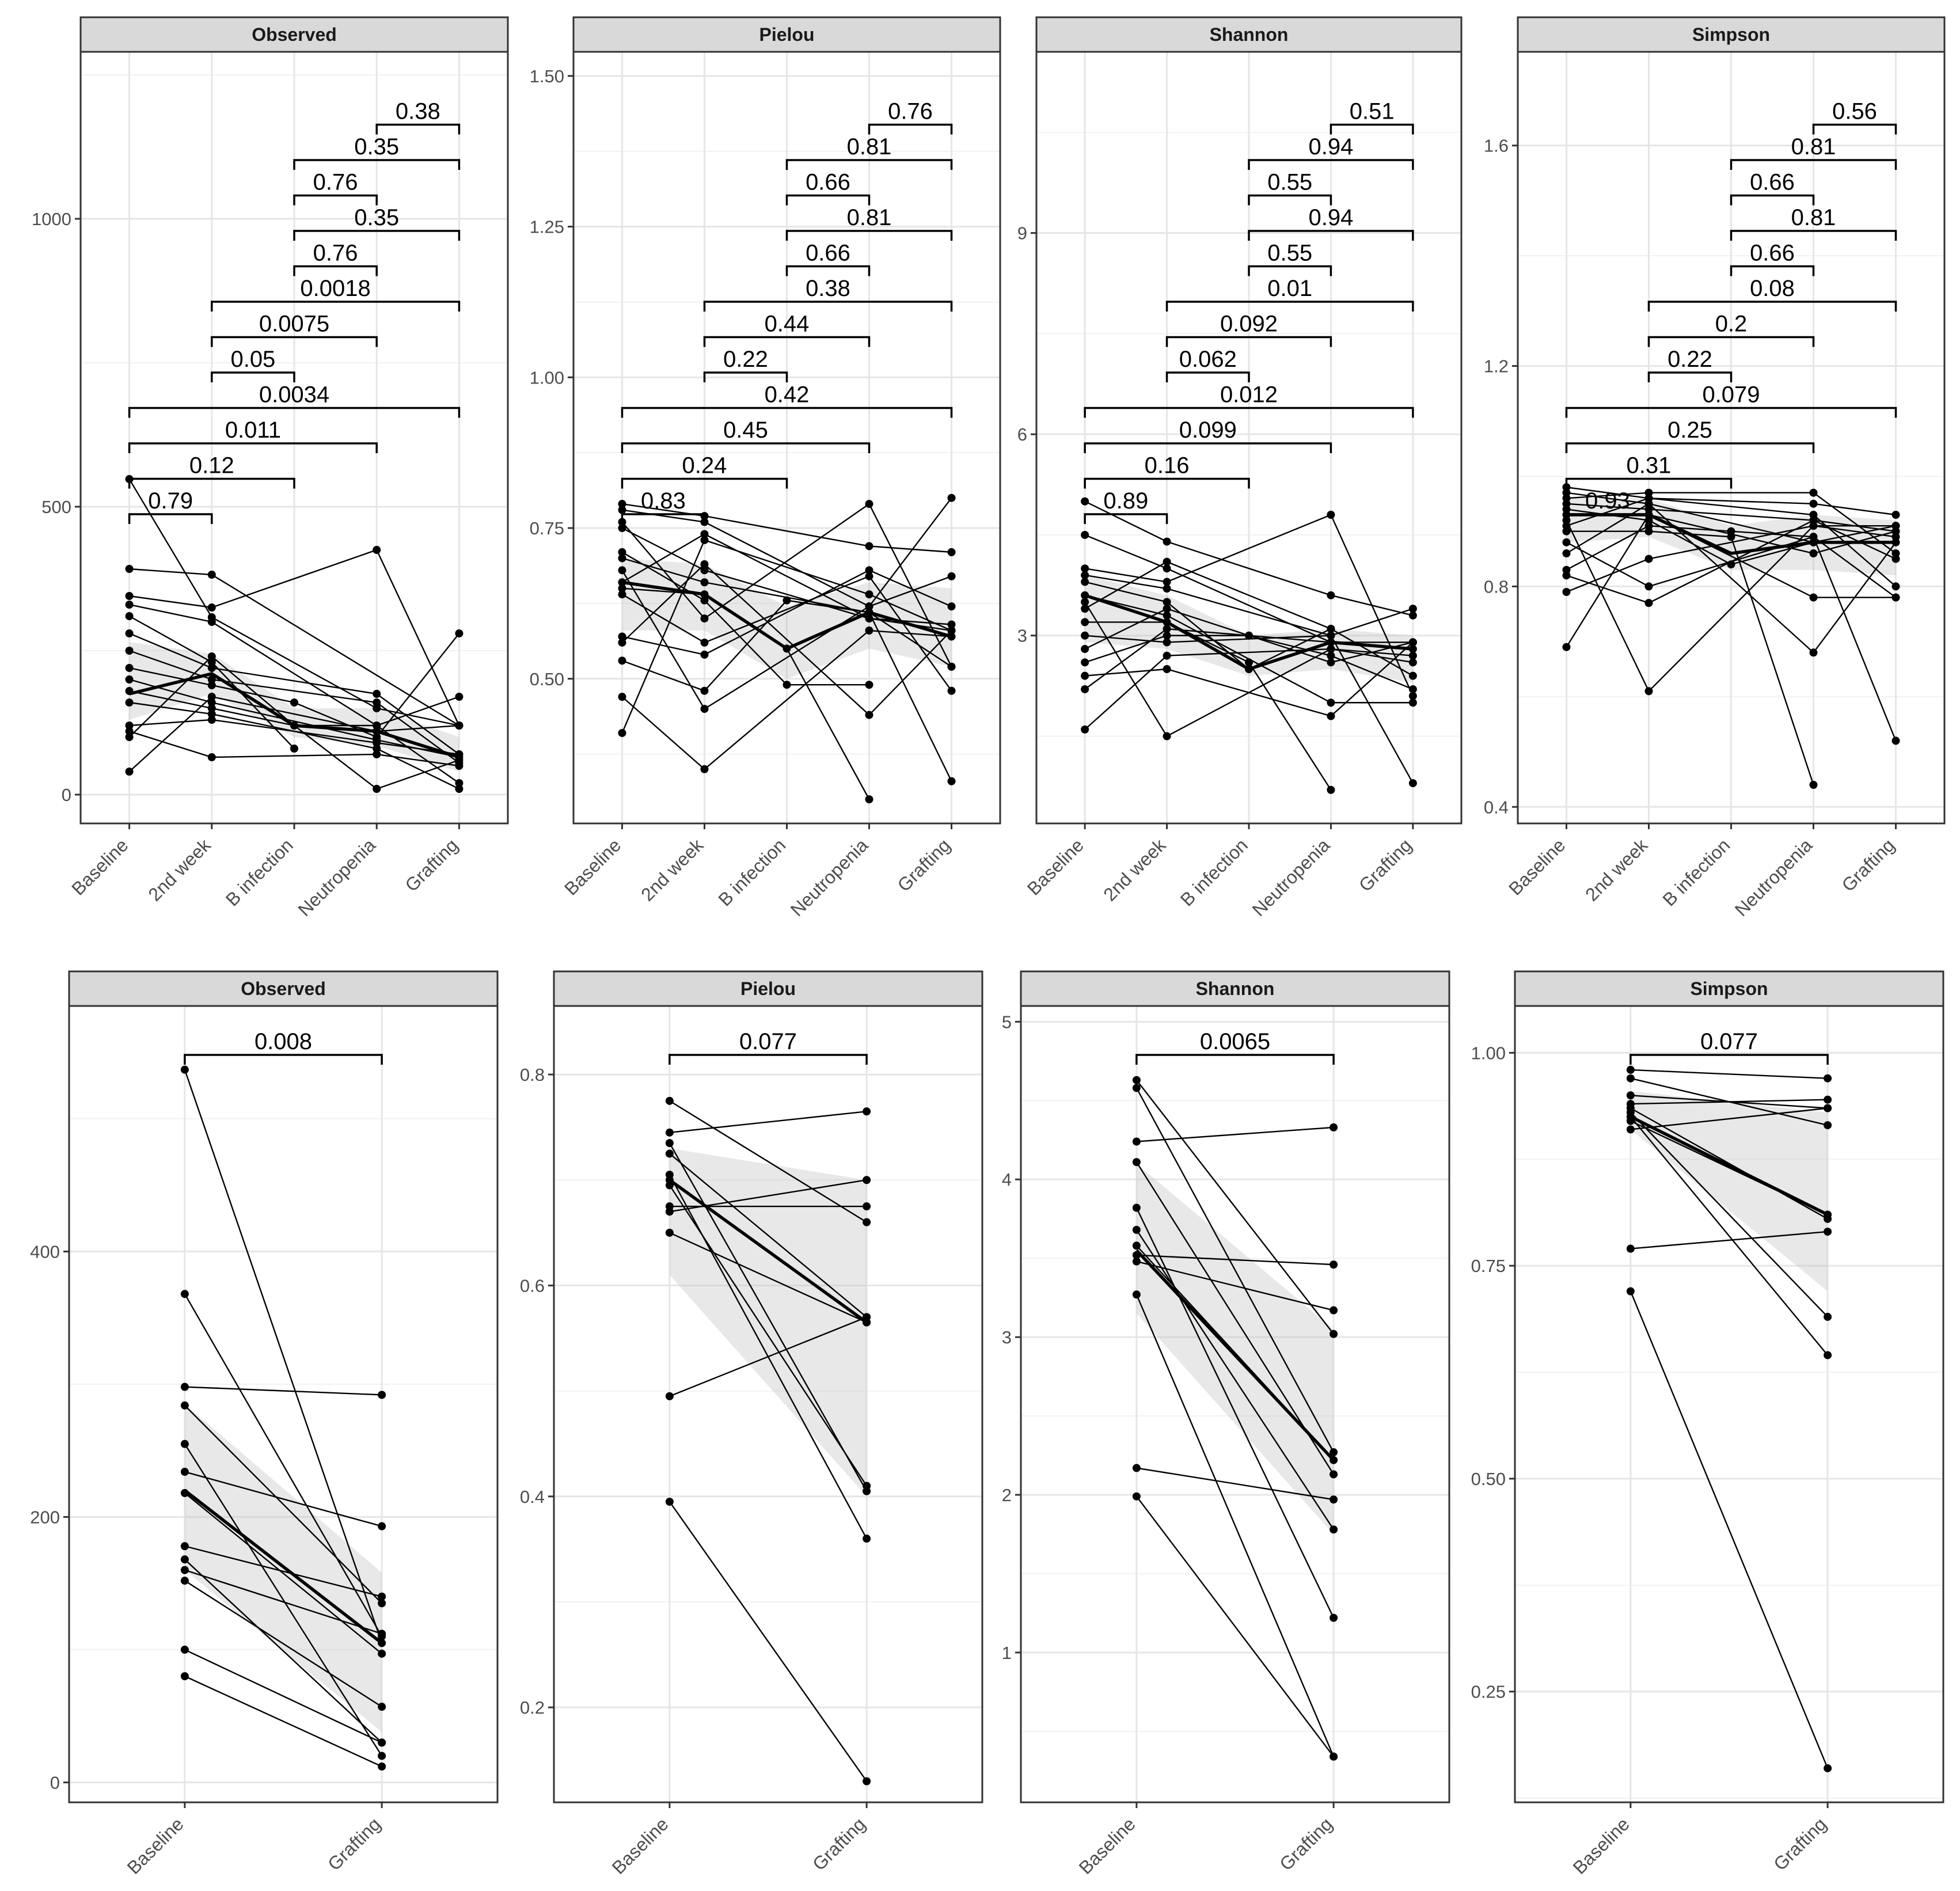  What do you see at coordinates (1289, 253) in the screenshot?
I see `p-value-label: 0.55` at bounding box center [1289, 253].